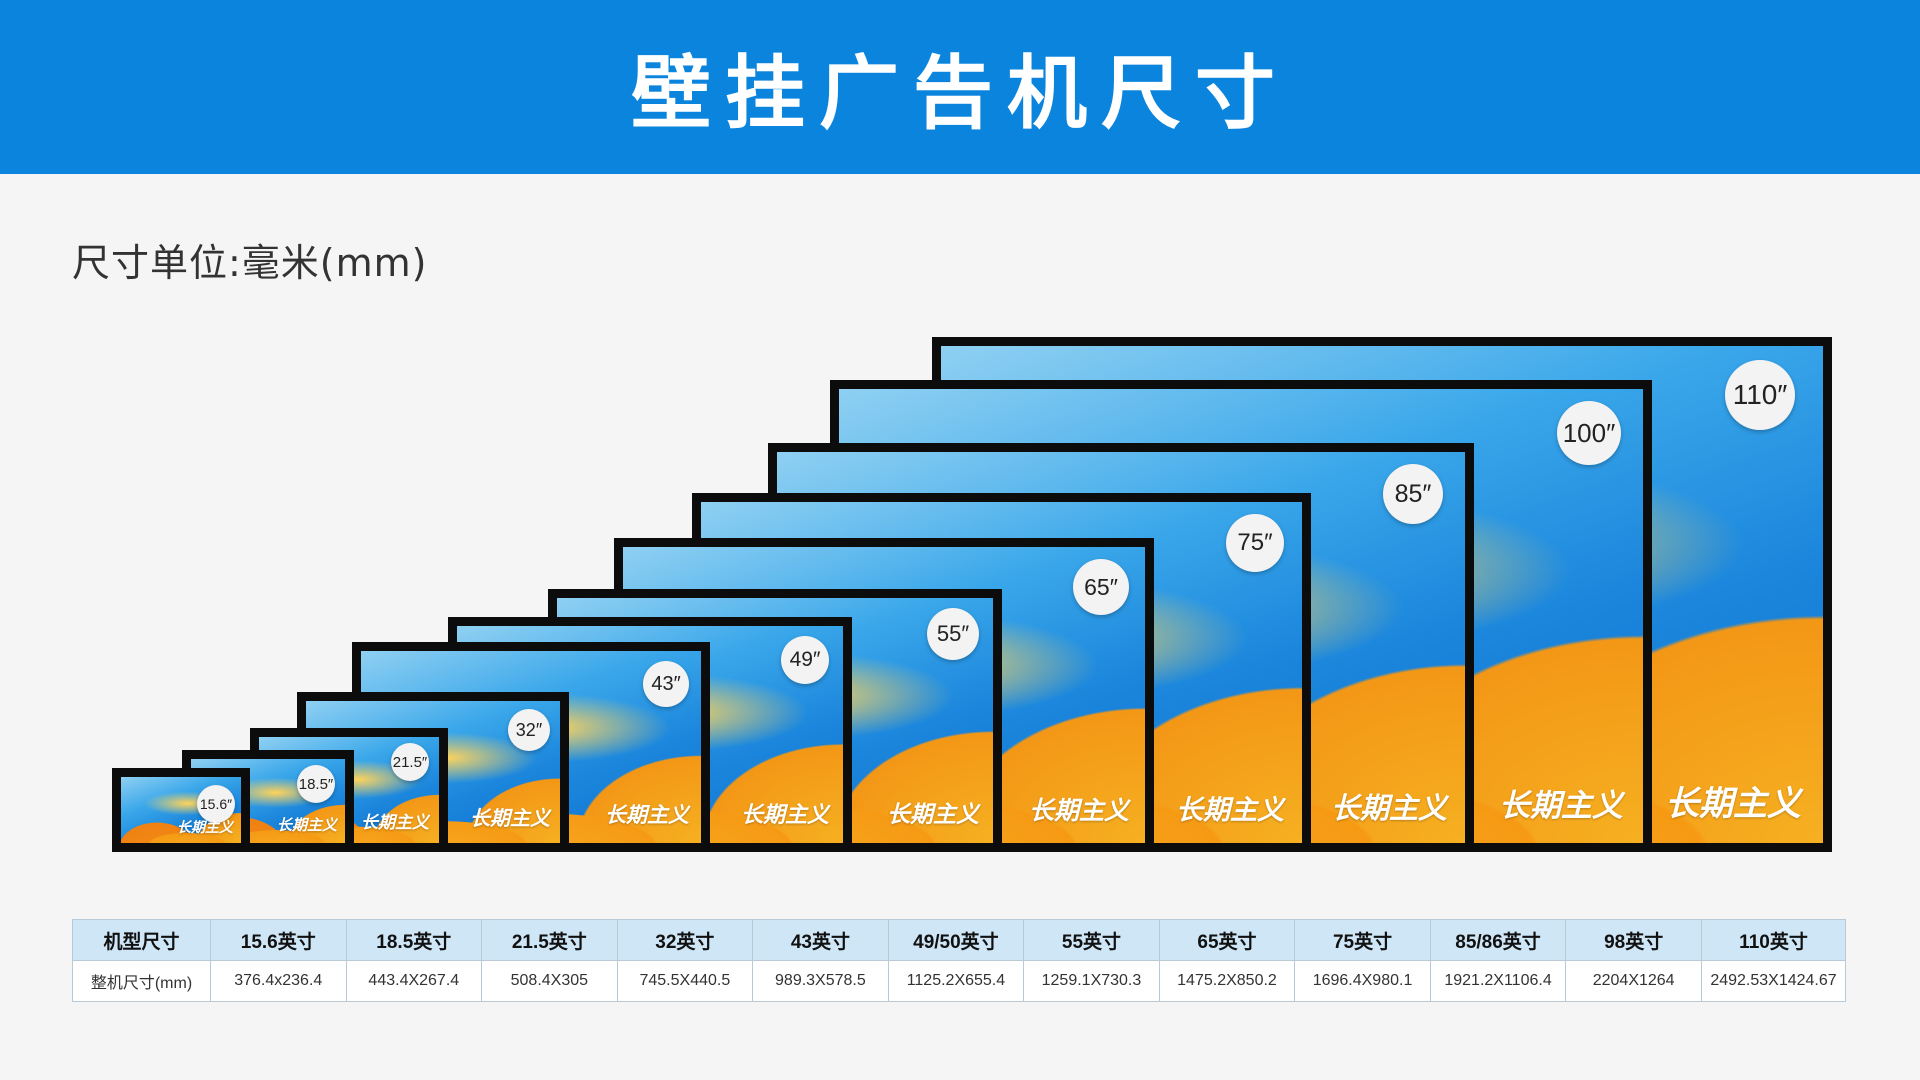 The image size is (1920, 1080). Describe the element at coordinates (1413, 494) in the screenshot. I see `size-badge: 85″` at that location.